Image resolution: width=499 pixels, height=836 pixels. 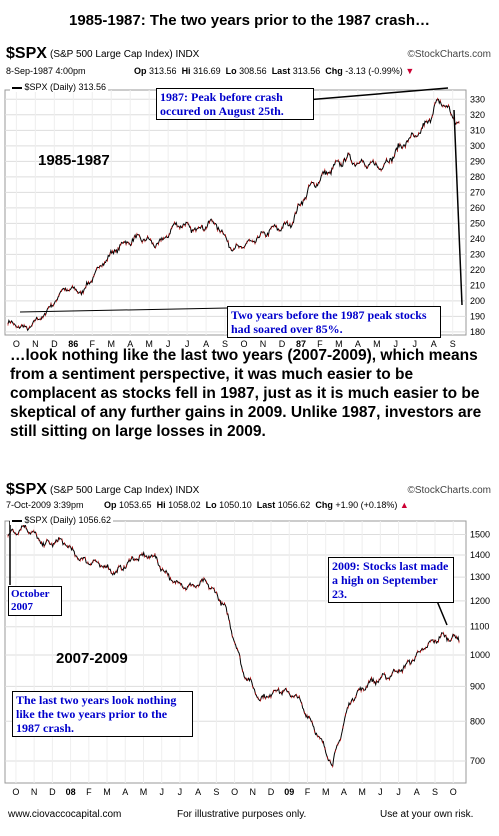 I want to click on y-tick-label: 200, so click(x=477, y=301).